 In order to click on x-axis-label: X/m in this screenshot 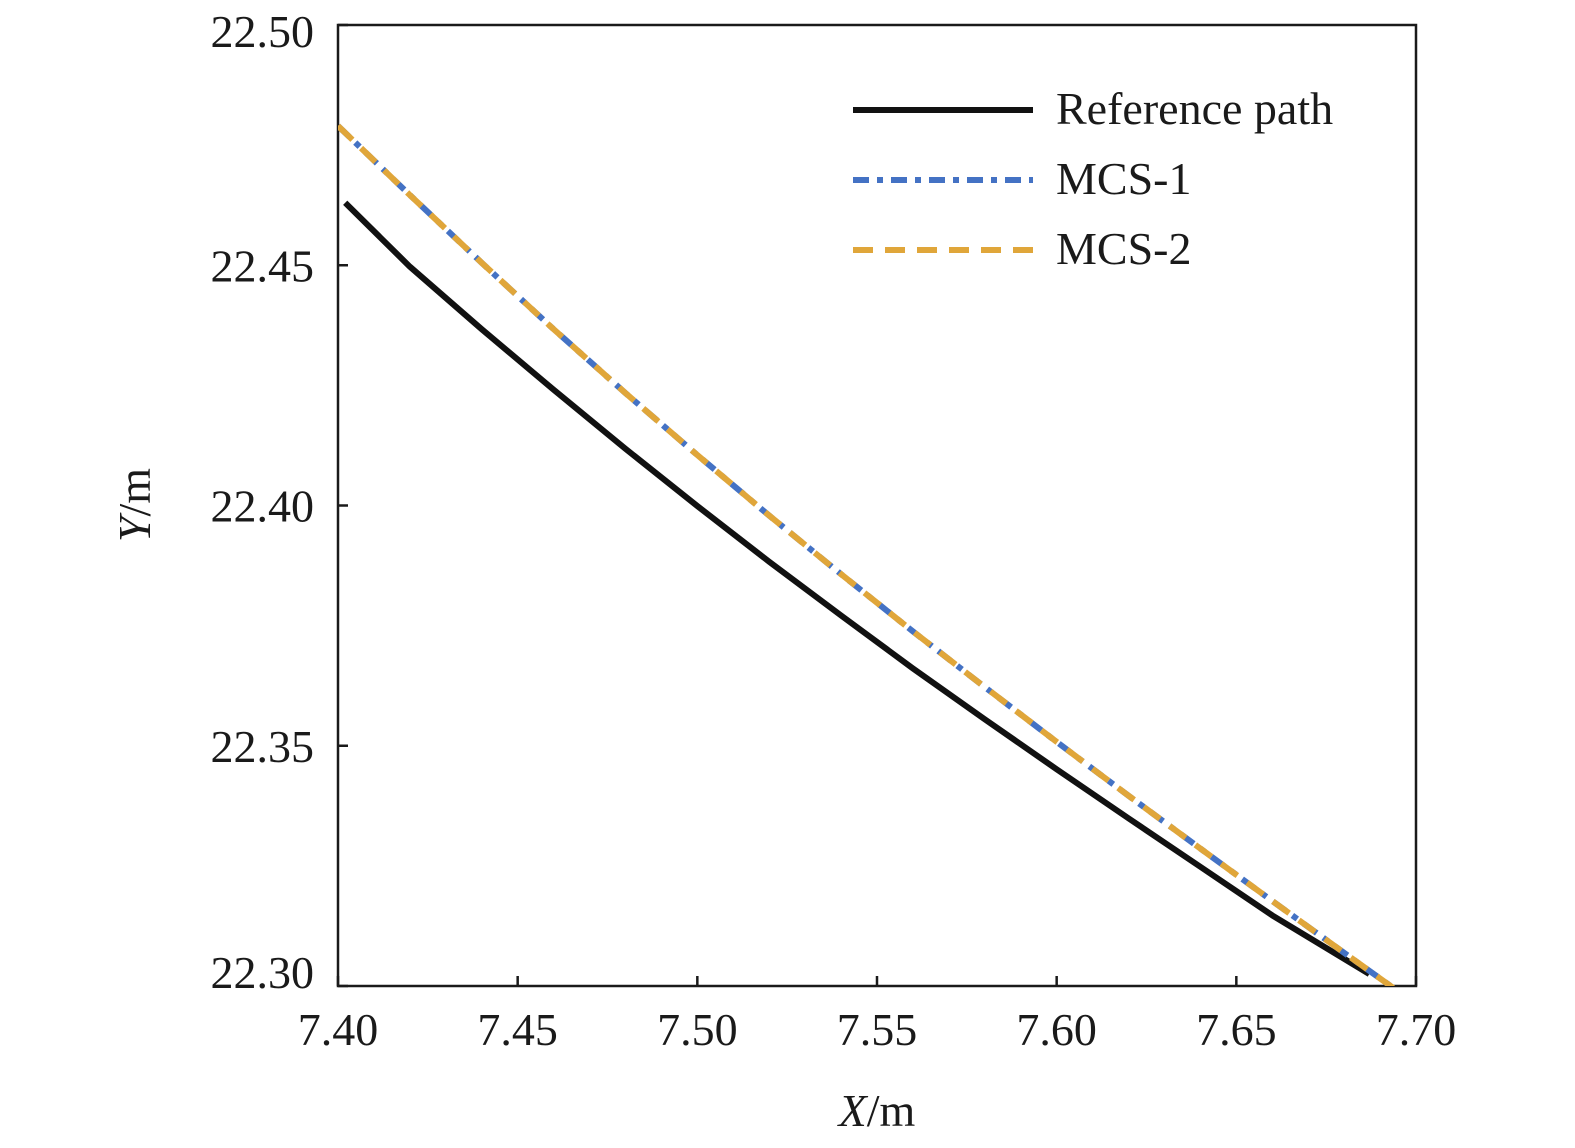, I will do `click(876, 1110)`.